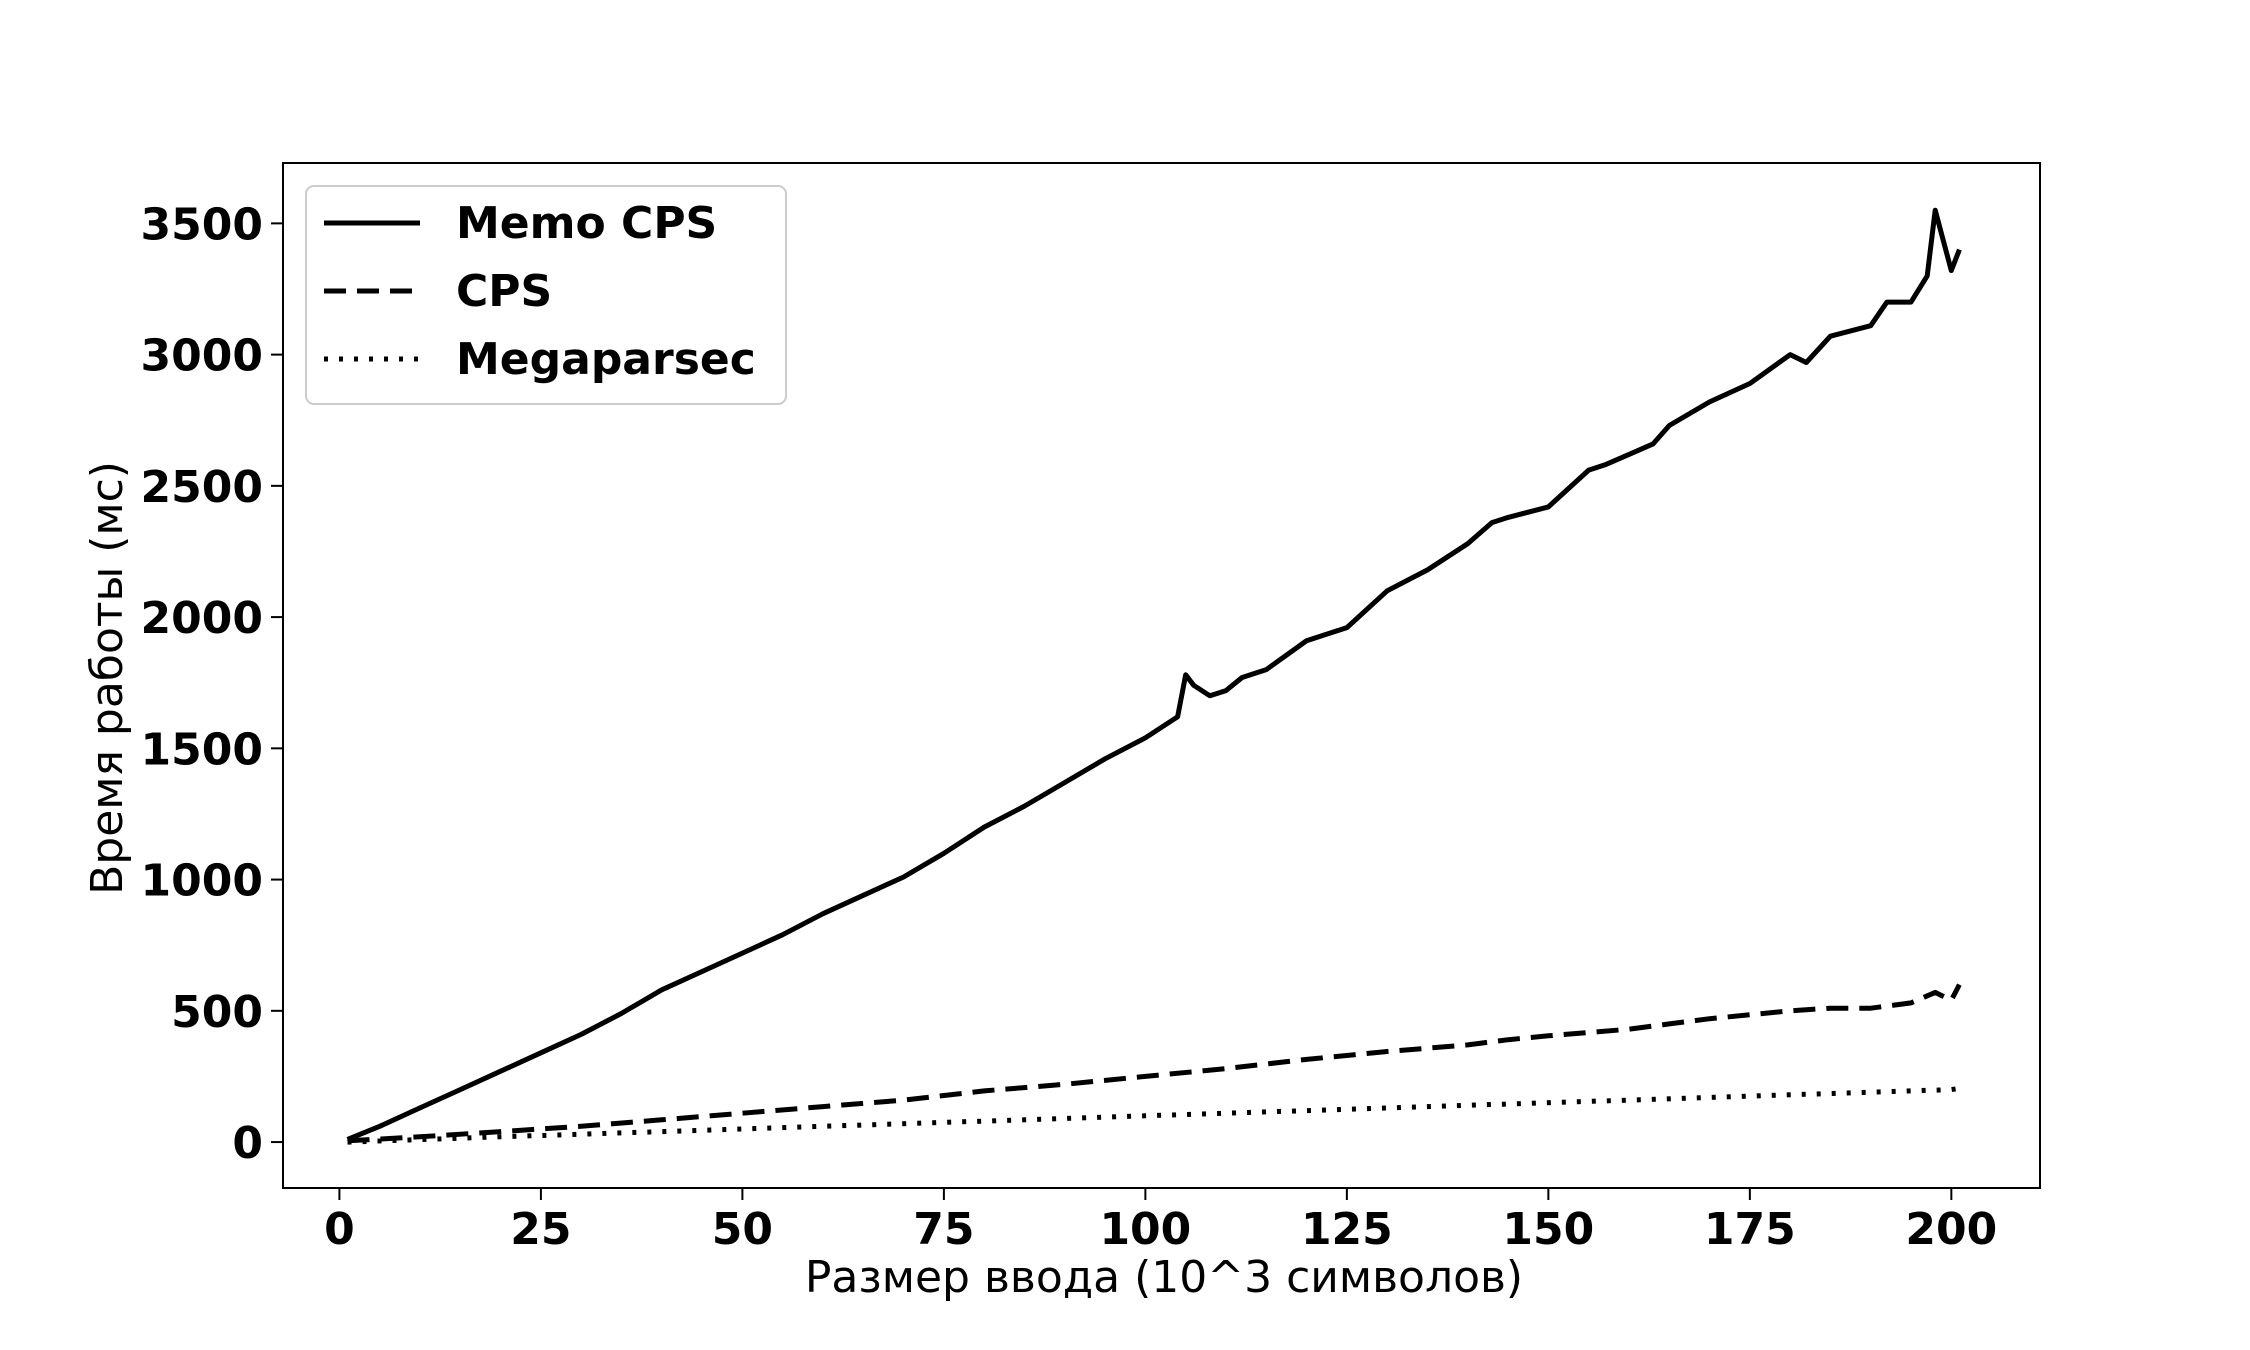  What do you see at coordinates (540, 1229) in the screenshot?
I see `x-tick-label: 25` at bounding box center [540, 1229].